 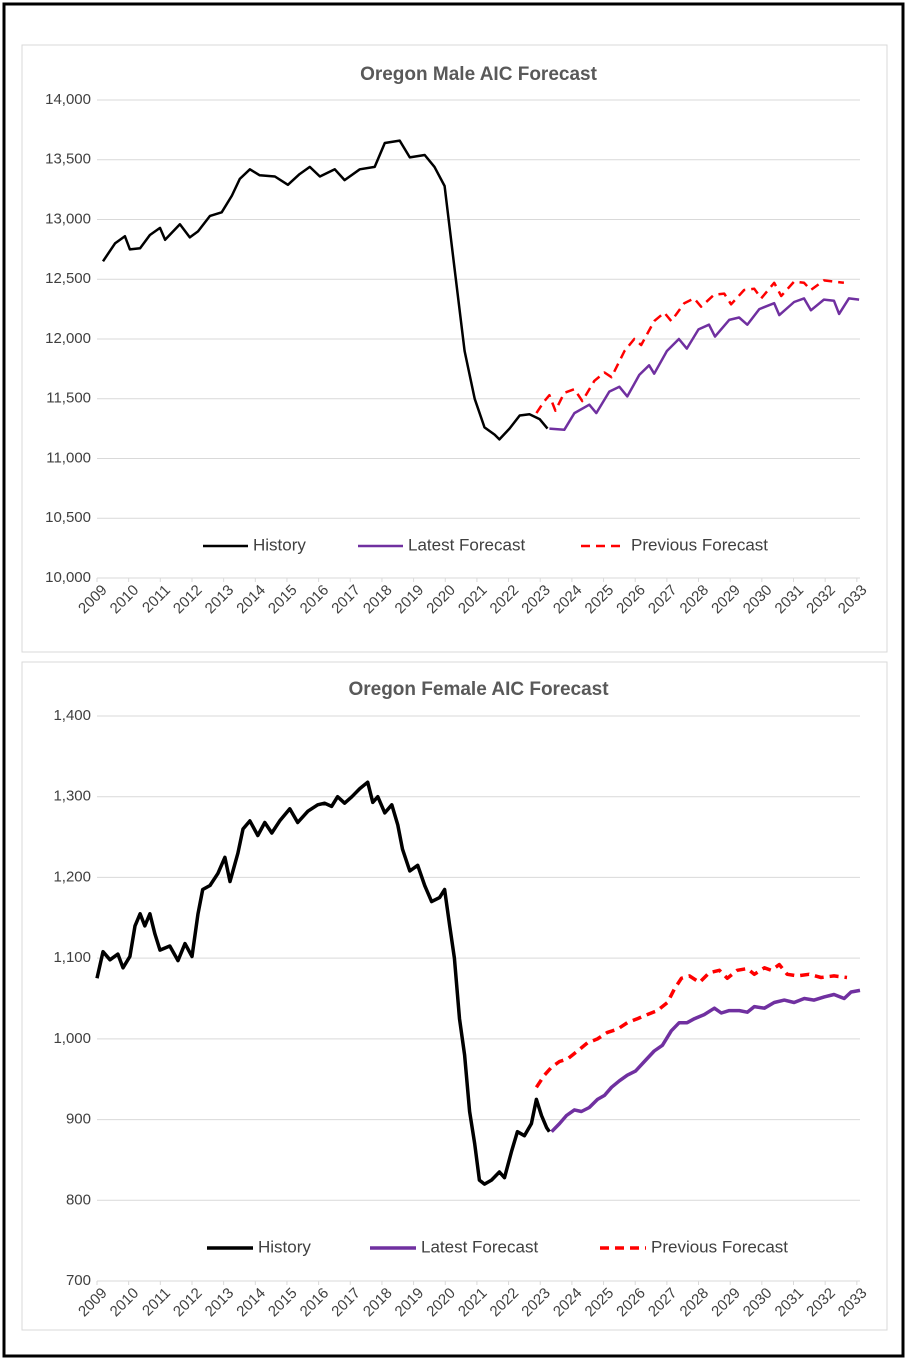 I want to click on chart-title: Oregon Male AIC Forecast, so click(x=479, y=74).